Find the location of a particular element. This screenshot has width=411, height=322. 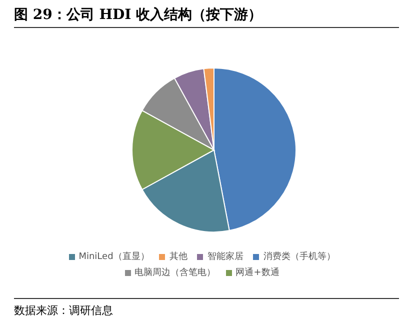

source-note: 数据来源：调研信息 is located at coordinates (206, 308).